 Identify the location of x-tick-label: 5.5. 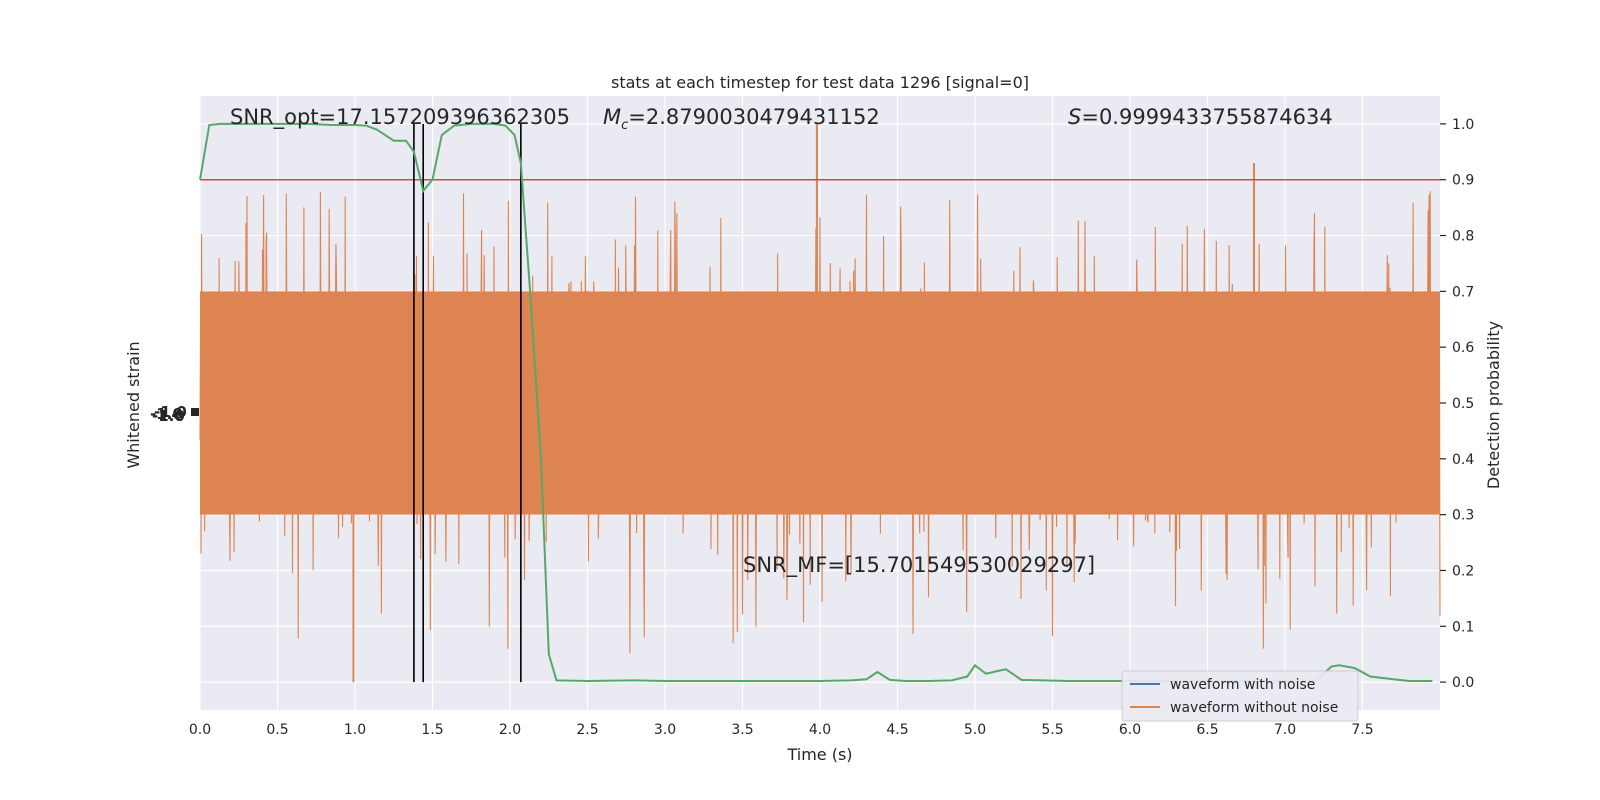
(1052, 730).